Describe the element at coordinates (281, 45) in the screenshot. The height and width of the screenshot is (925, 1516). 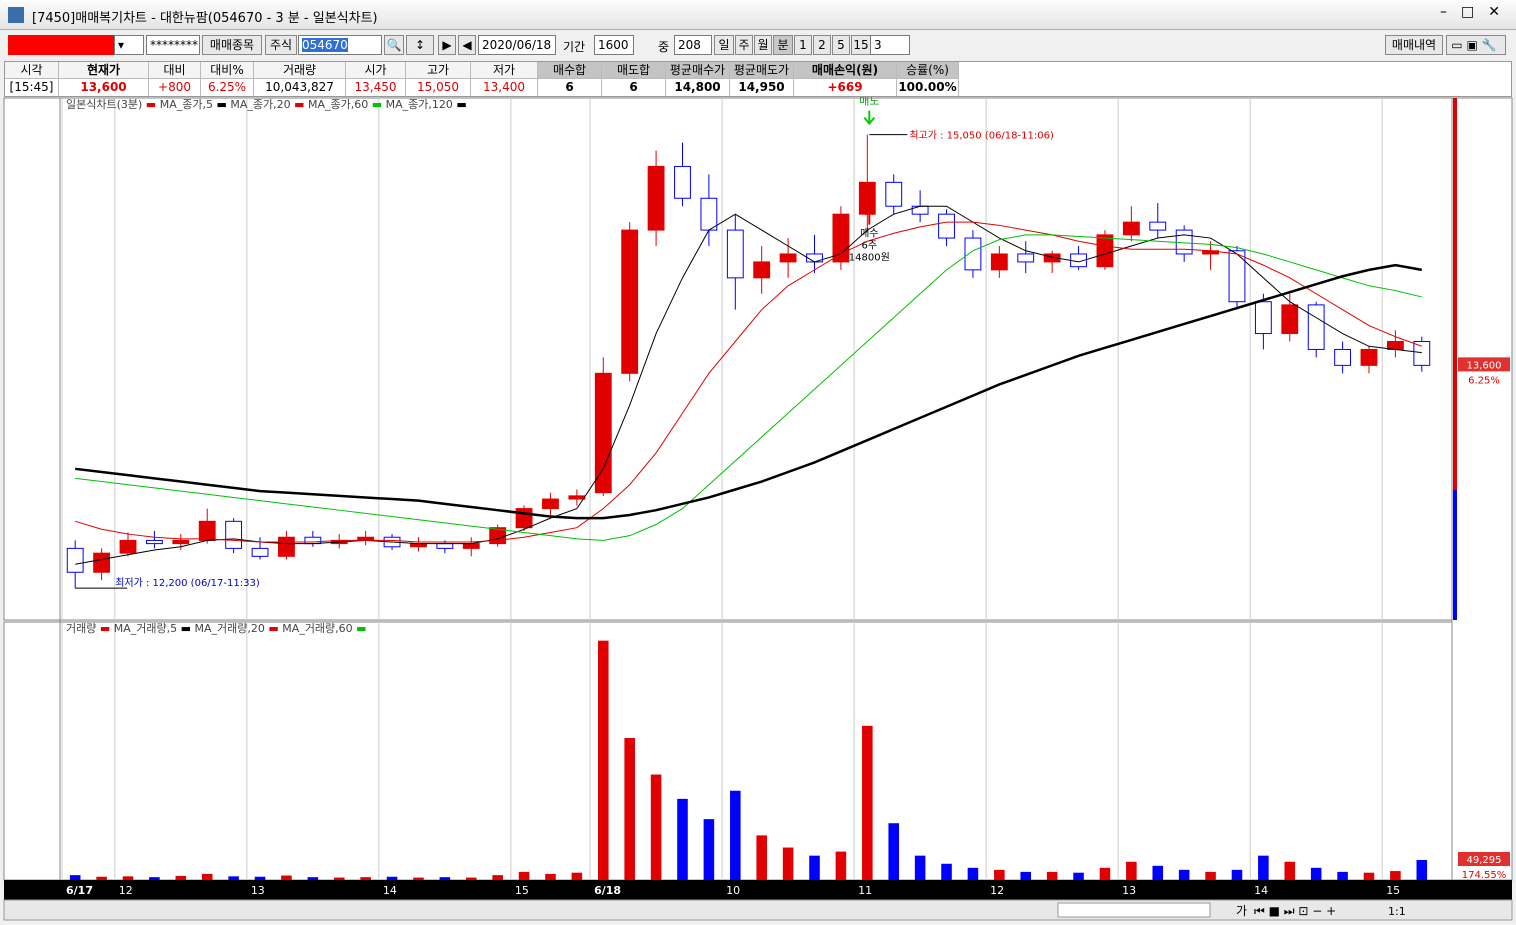
I see `market-button: 주식` at that location.